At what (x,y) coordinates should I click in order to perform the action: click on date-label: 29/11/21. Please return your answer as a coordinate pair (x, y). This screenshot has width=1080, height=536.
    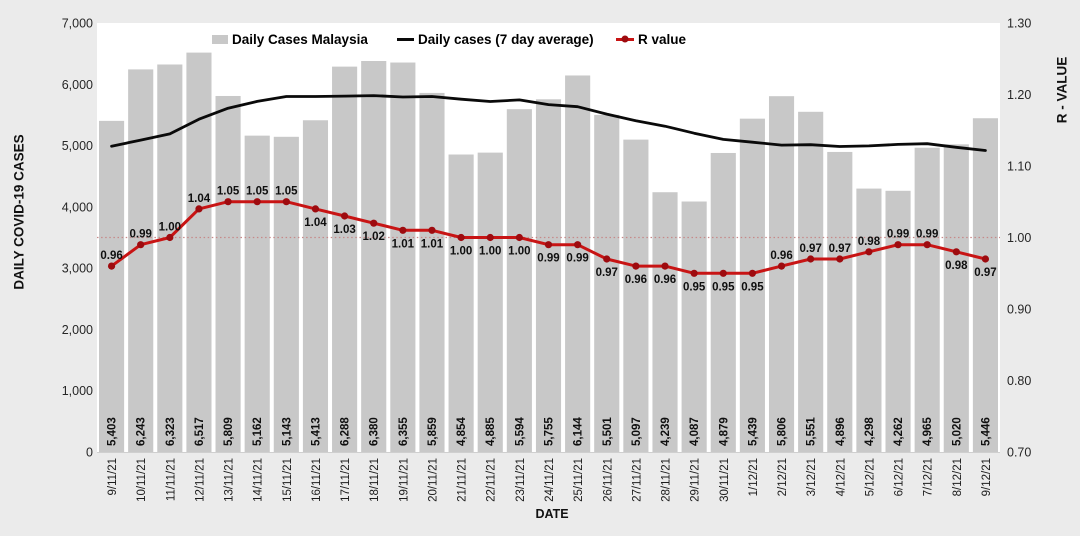
    Looking at the image, I should click on (696, 480).